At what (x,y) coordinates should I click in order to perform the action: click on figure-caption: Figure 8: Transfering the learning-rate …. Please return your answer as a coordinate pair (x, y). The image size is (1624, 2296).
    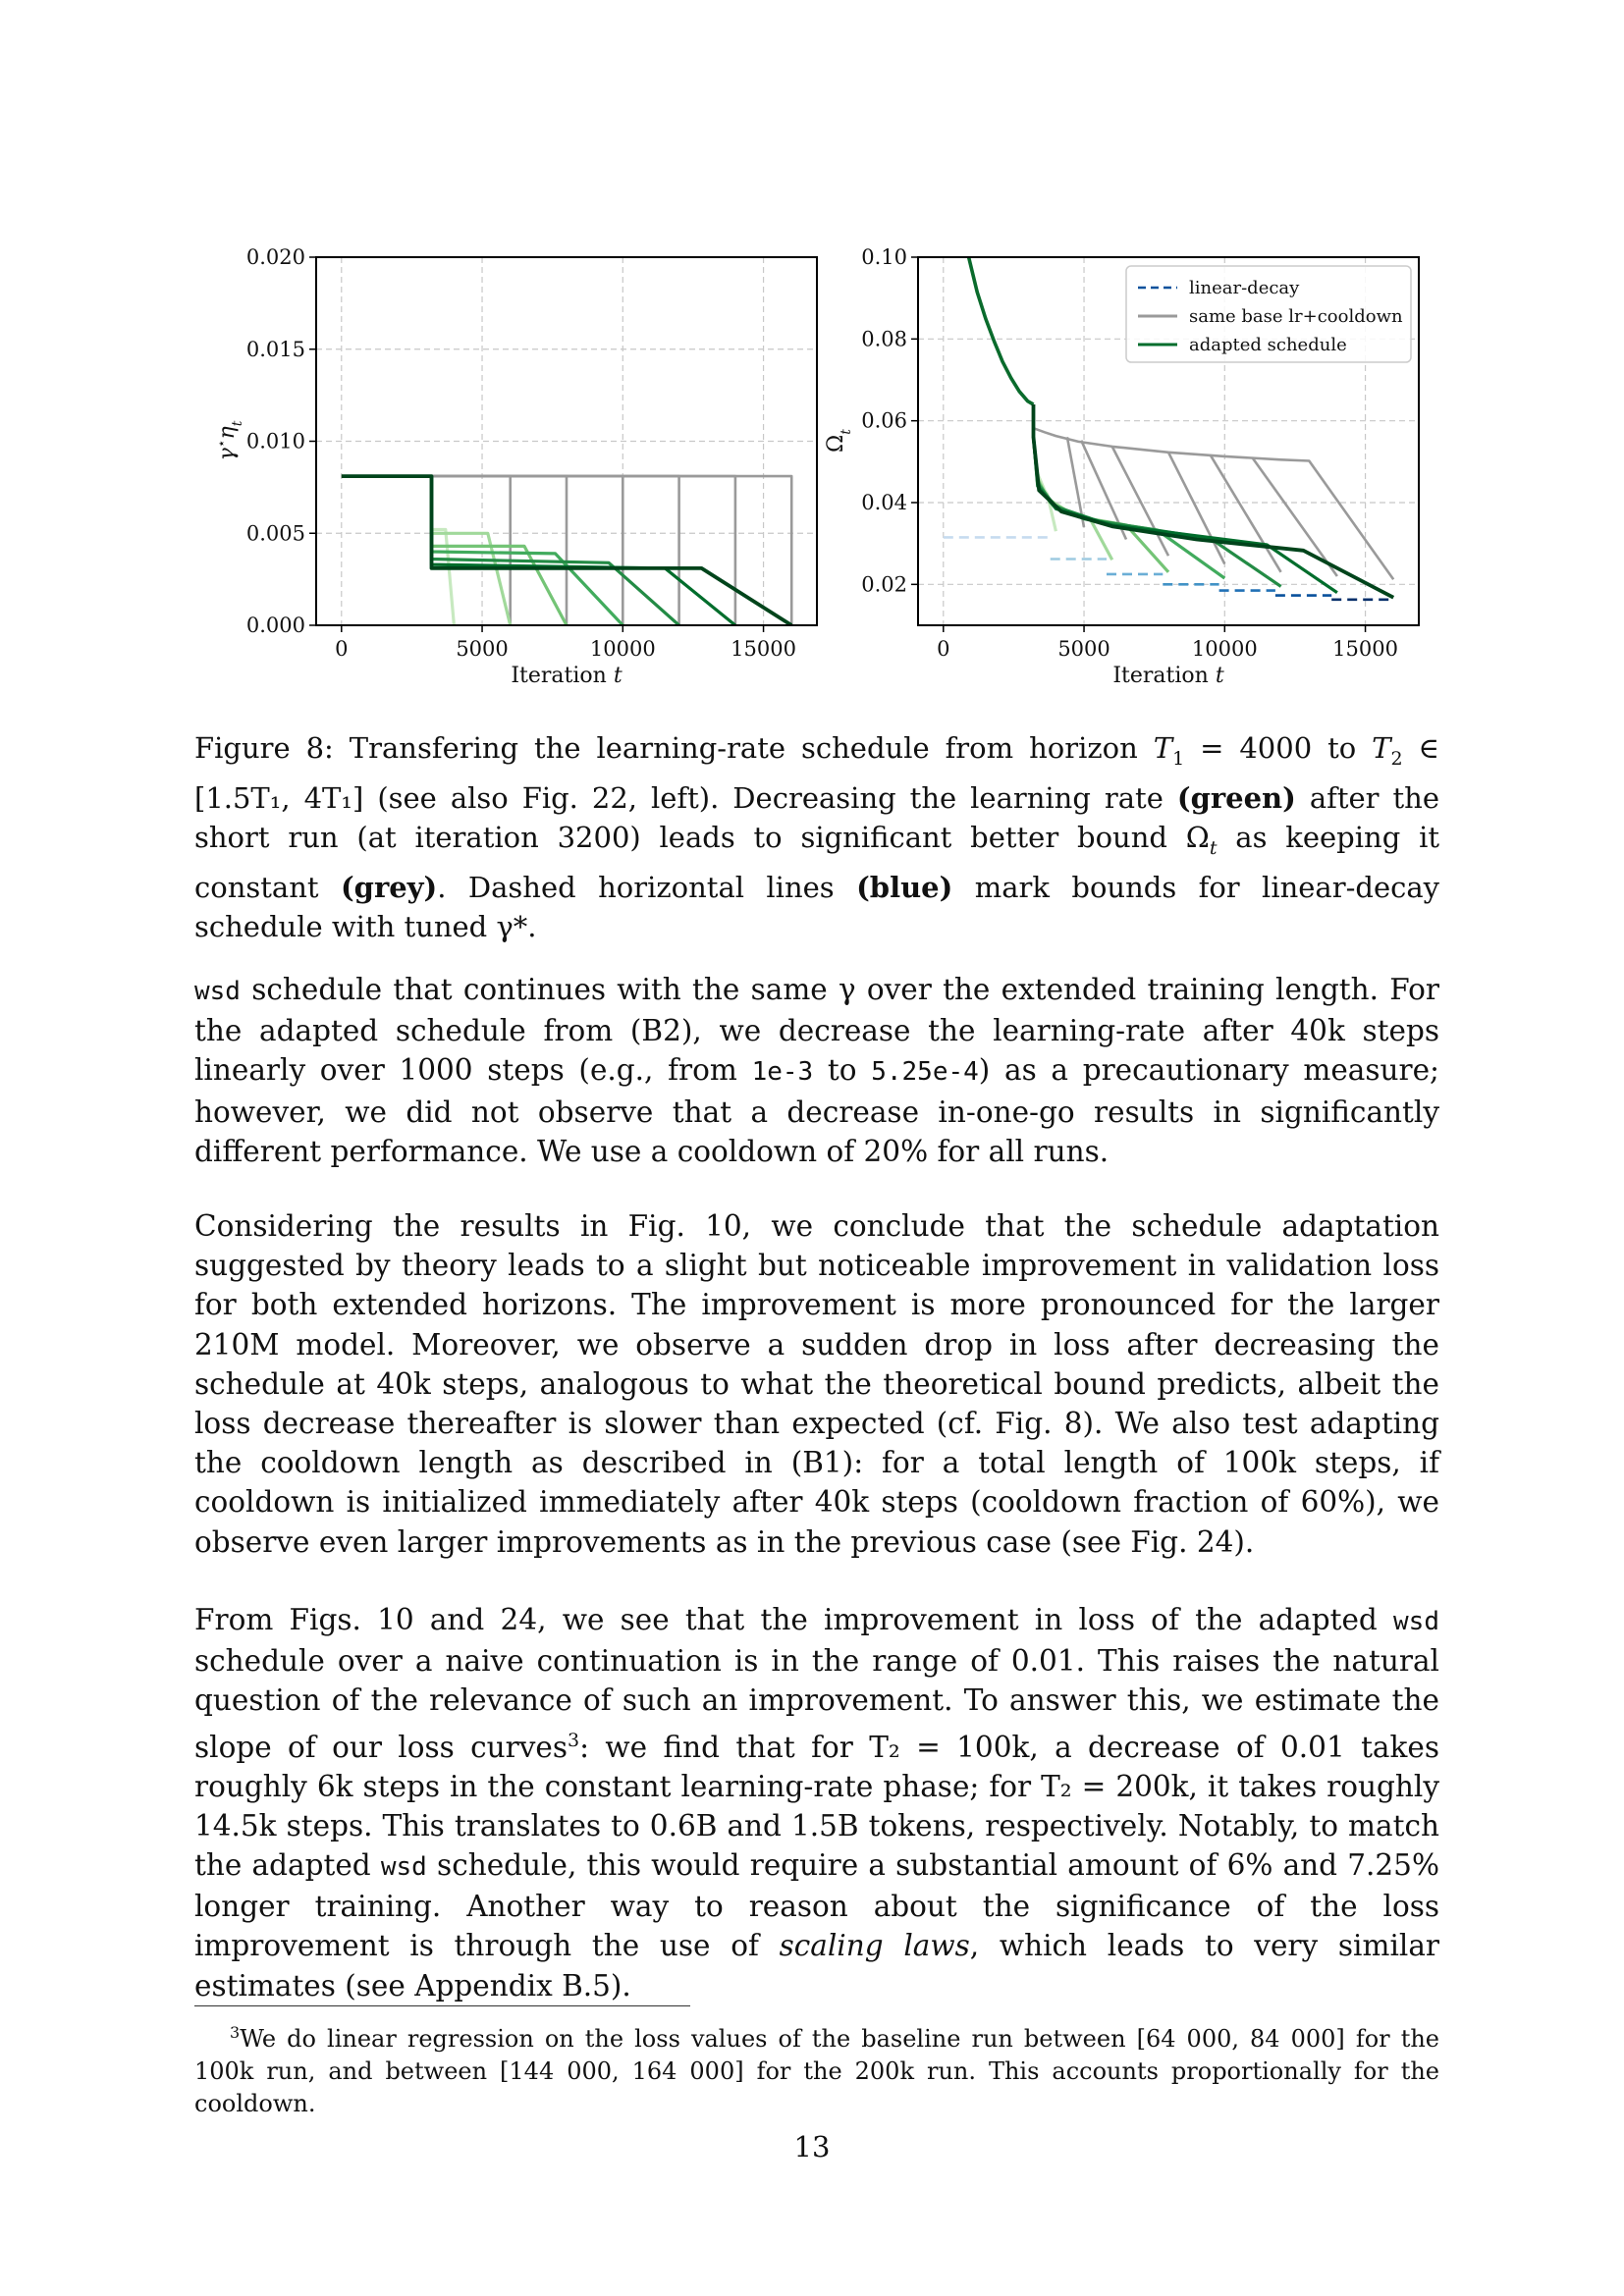
    Looking at the image, I should click on (817, 837).